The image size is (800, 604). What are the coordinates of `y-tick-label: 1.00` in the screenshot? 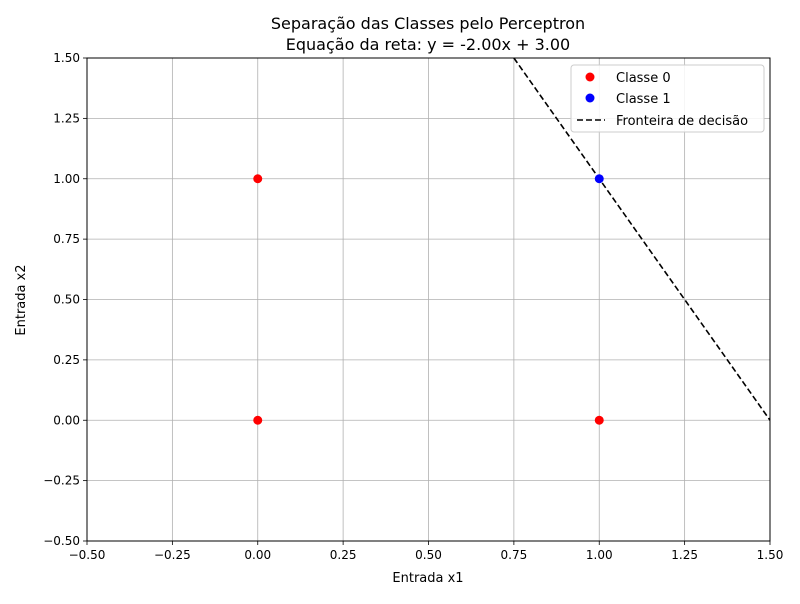 It's located at (66, 179).